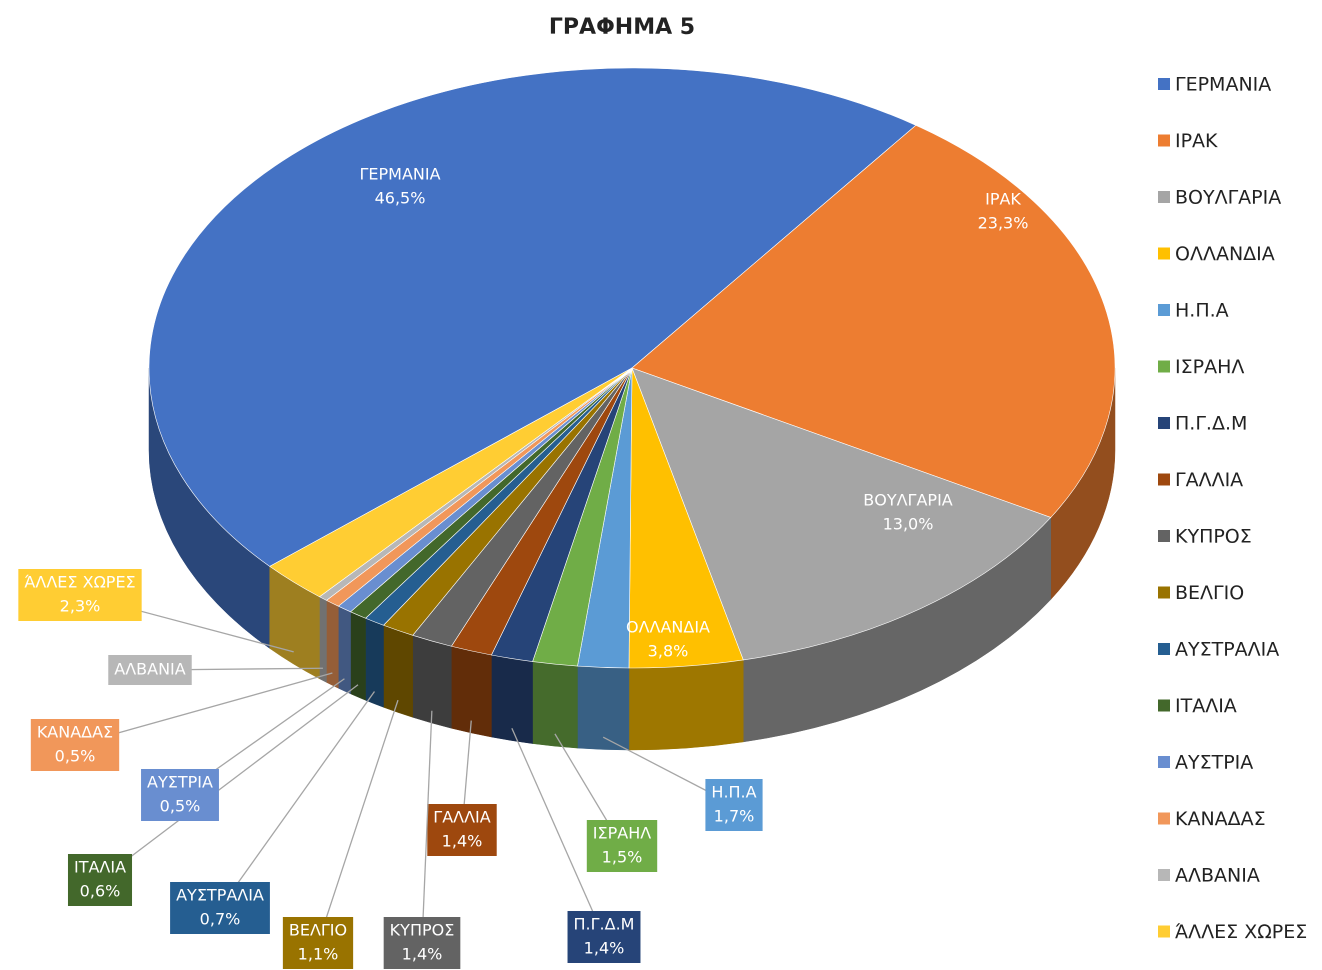 Image resolution: width=1322 pixels, height=970 pixels. What do you see at coordinates (668, 651) in the screenshot?
I see `data-label-value: 3,8%` at bounding box center [668, 651].